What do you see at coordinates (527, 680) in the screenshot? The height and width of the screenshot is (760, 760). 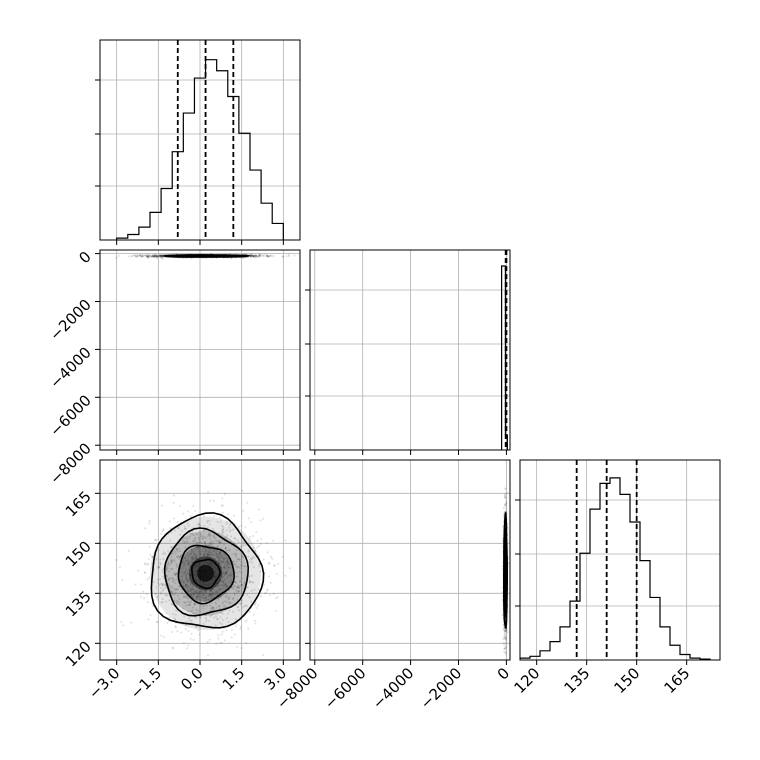 I see `x-tick-label: 120` at bounding box center [527, 680].